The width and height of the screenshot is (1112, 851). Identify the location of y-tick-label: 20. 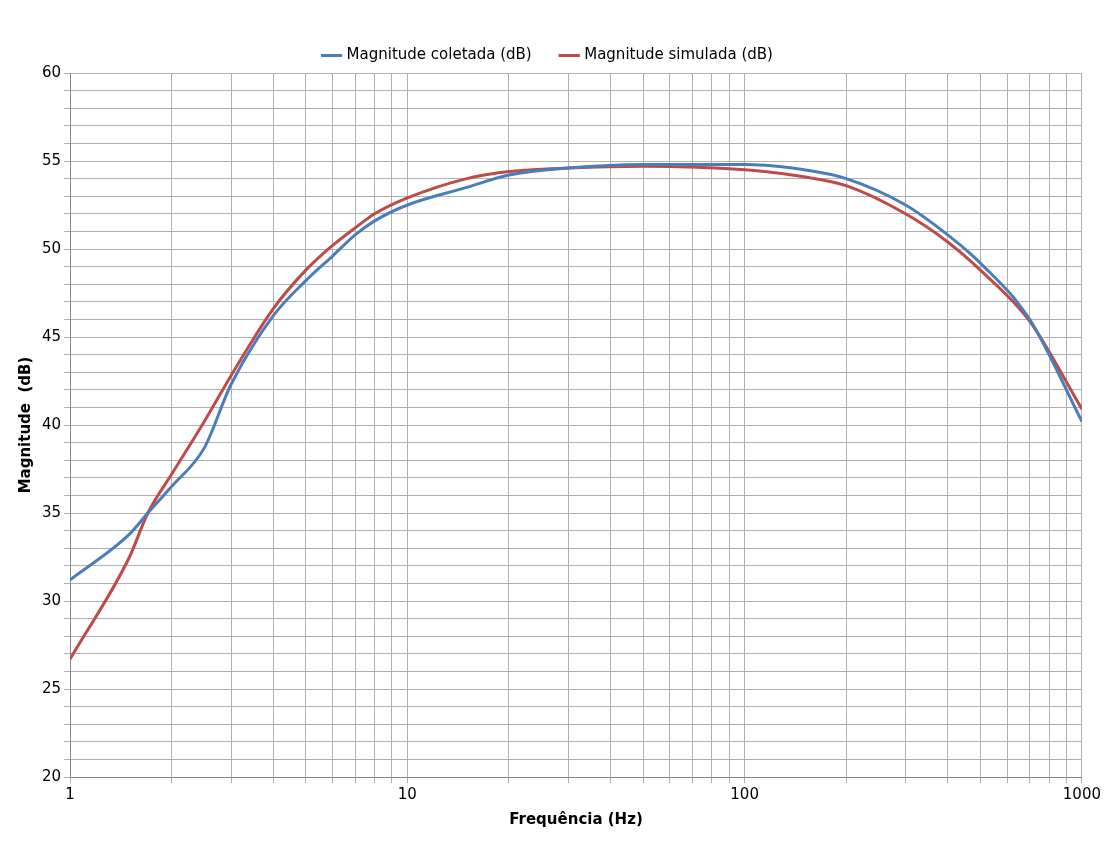
(51, 775).